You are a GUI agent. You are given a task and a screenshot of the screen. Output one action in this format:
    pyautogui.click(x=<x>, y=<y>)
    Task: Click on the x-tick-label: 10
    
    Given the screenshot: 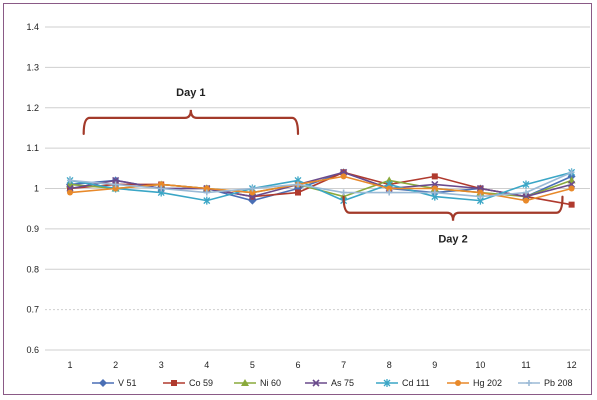 What is the action you would take?
    pyautogui.click(x=480, y=365)
    